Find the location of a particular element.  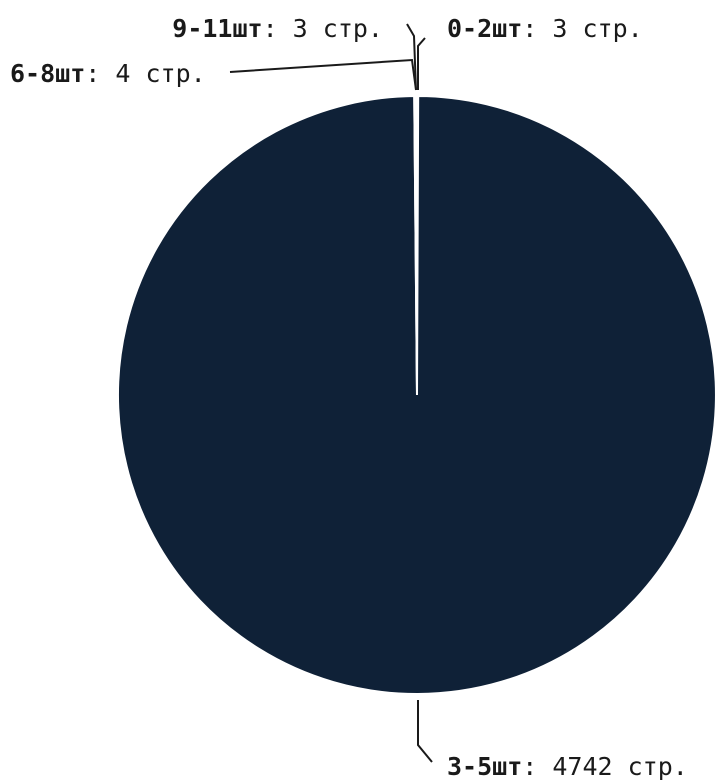

slice-label-category: 0-2шт is located at coordinates (484, 28).